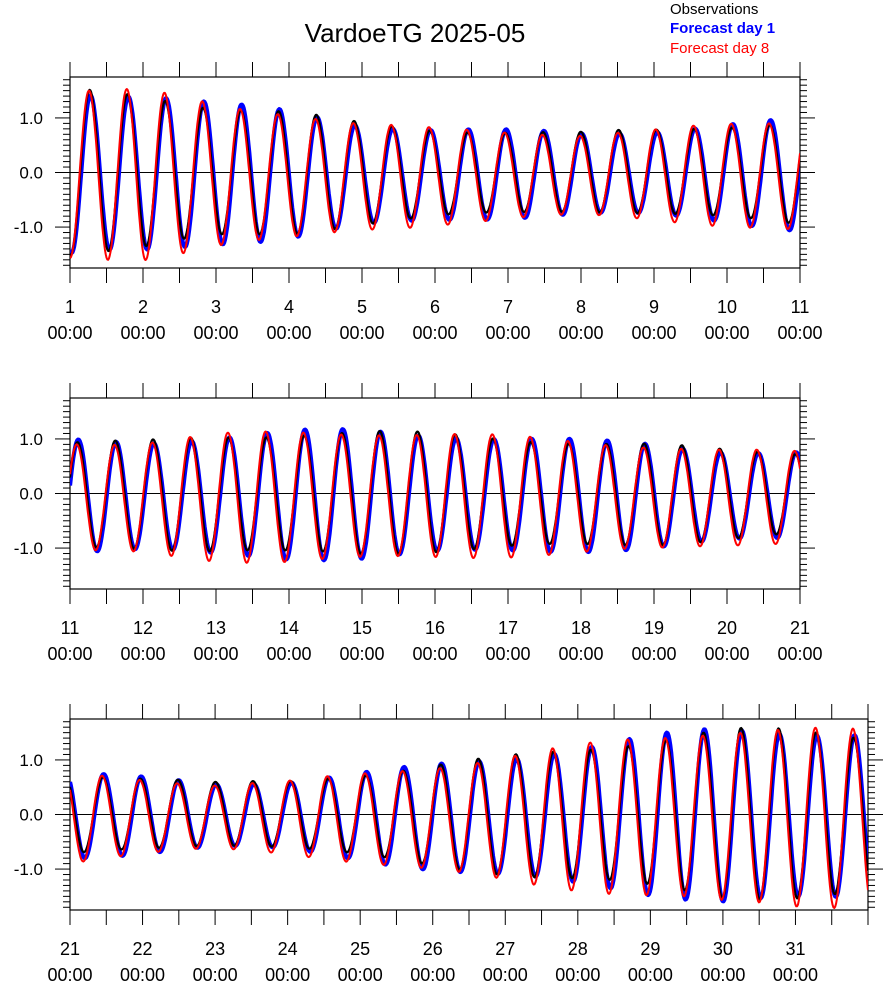  Describe the element at coordinates (719, 48) in the screenshot. I see `legend-entry-forecast-day-8: Forecast day 8` at that location.